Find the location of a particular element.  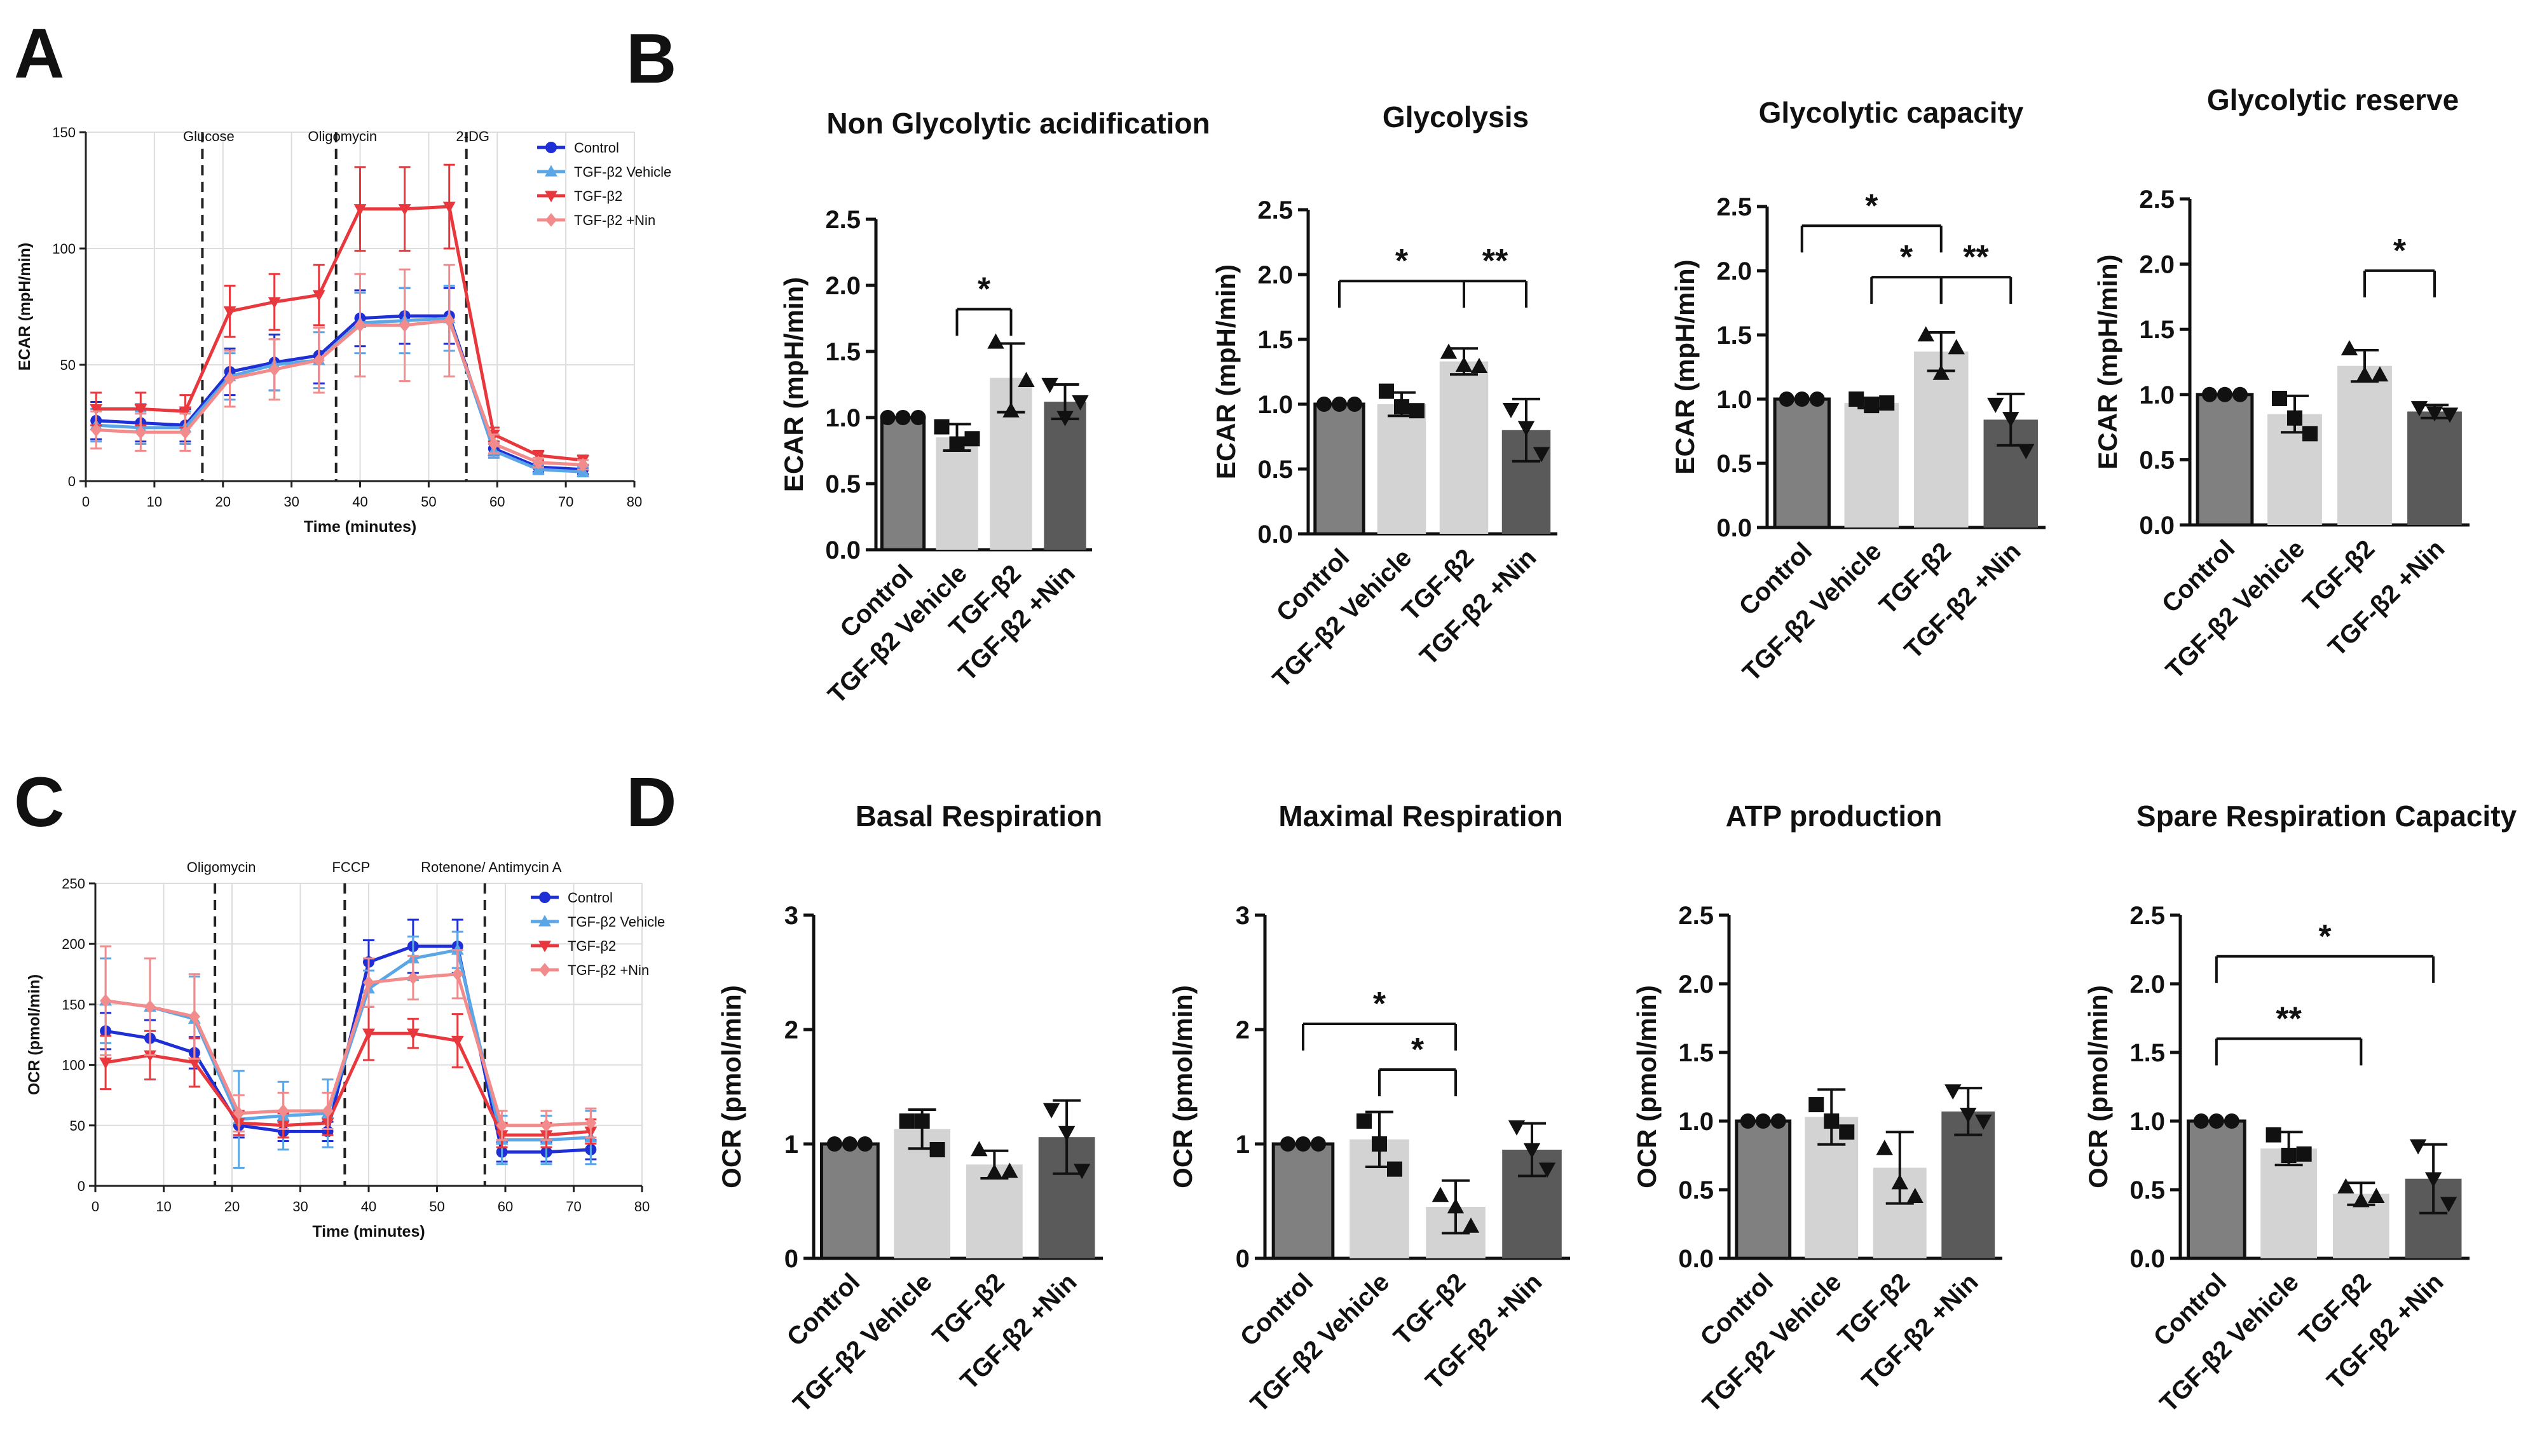

injection-label: 2-DG is located at coordinates (473, 136).